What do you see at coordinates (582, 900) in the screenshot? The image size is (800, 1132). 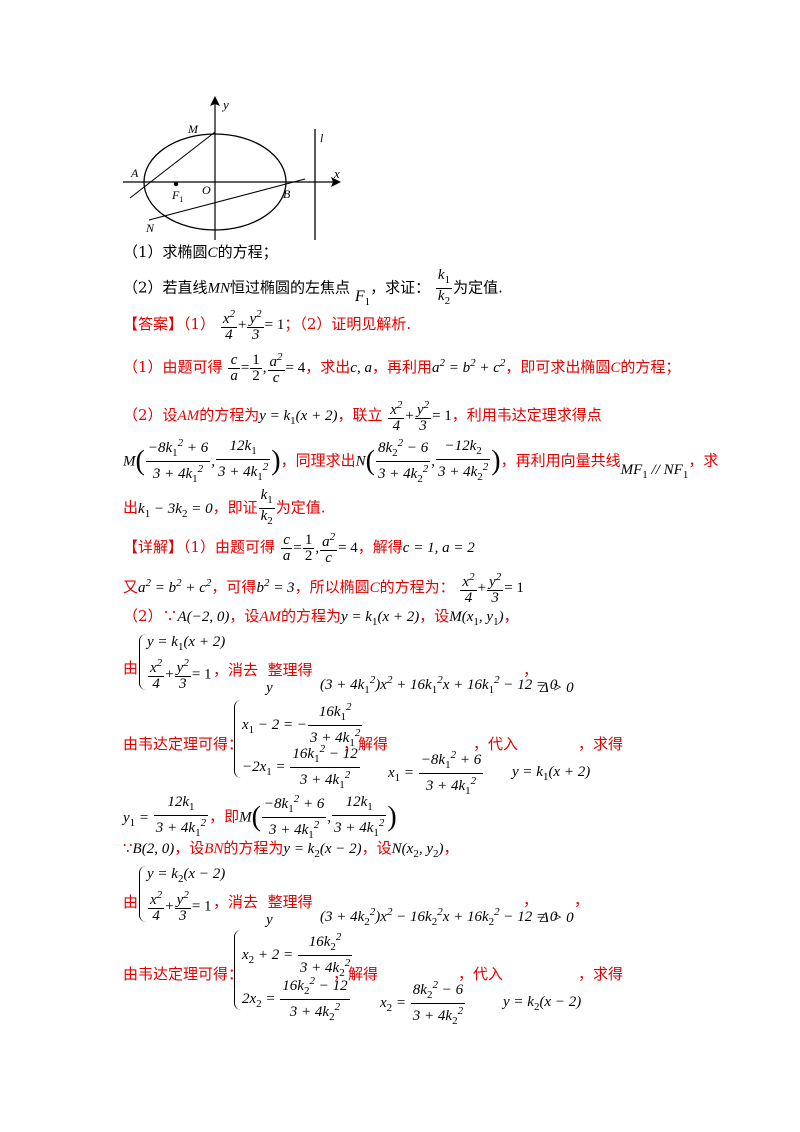 I see `comma-2b: ，` at bounding box center [582, 900].